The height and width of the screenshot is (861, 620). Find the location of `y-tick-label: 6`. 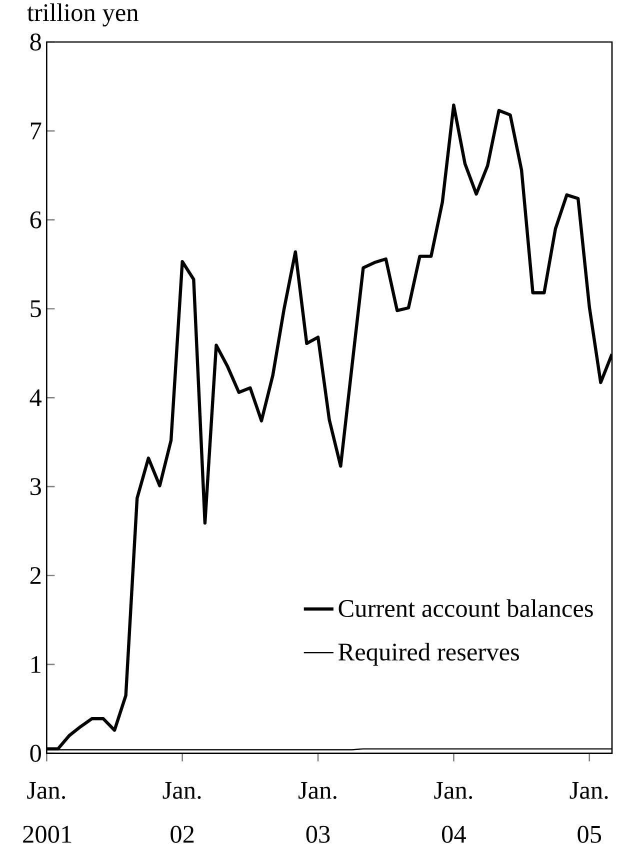

y-tick-label: 6 is located at coordinates (36, 219).